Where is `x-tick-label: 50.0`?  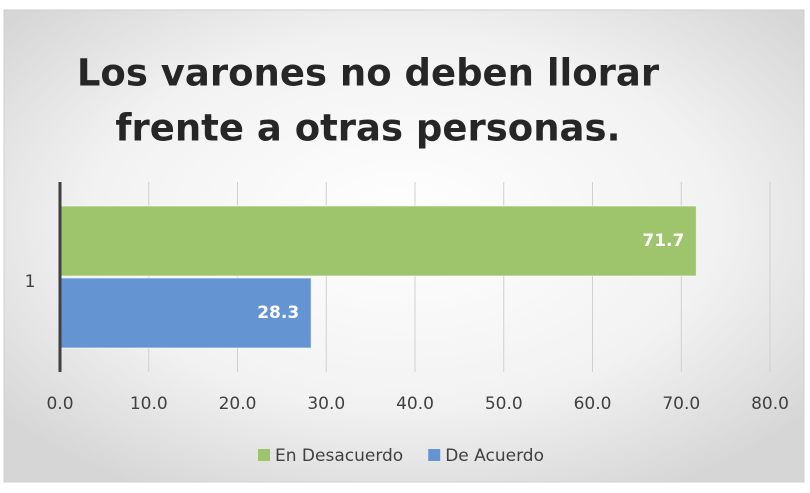
x-tick-label: 50.0 is located at coordinates (504, 404).